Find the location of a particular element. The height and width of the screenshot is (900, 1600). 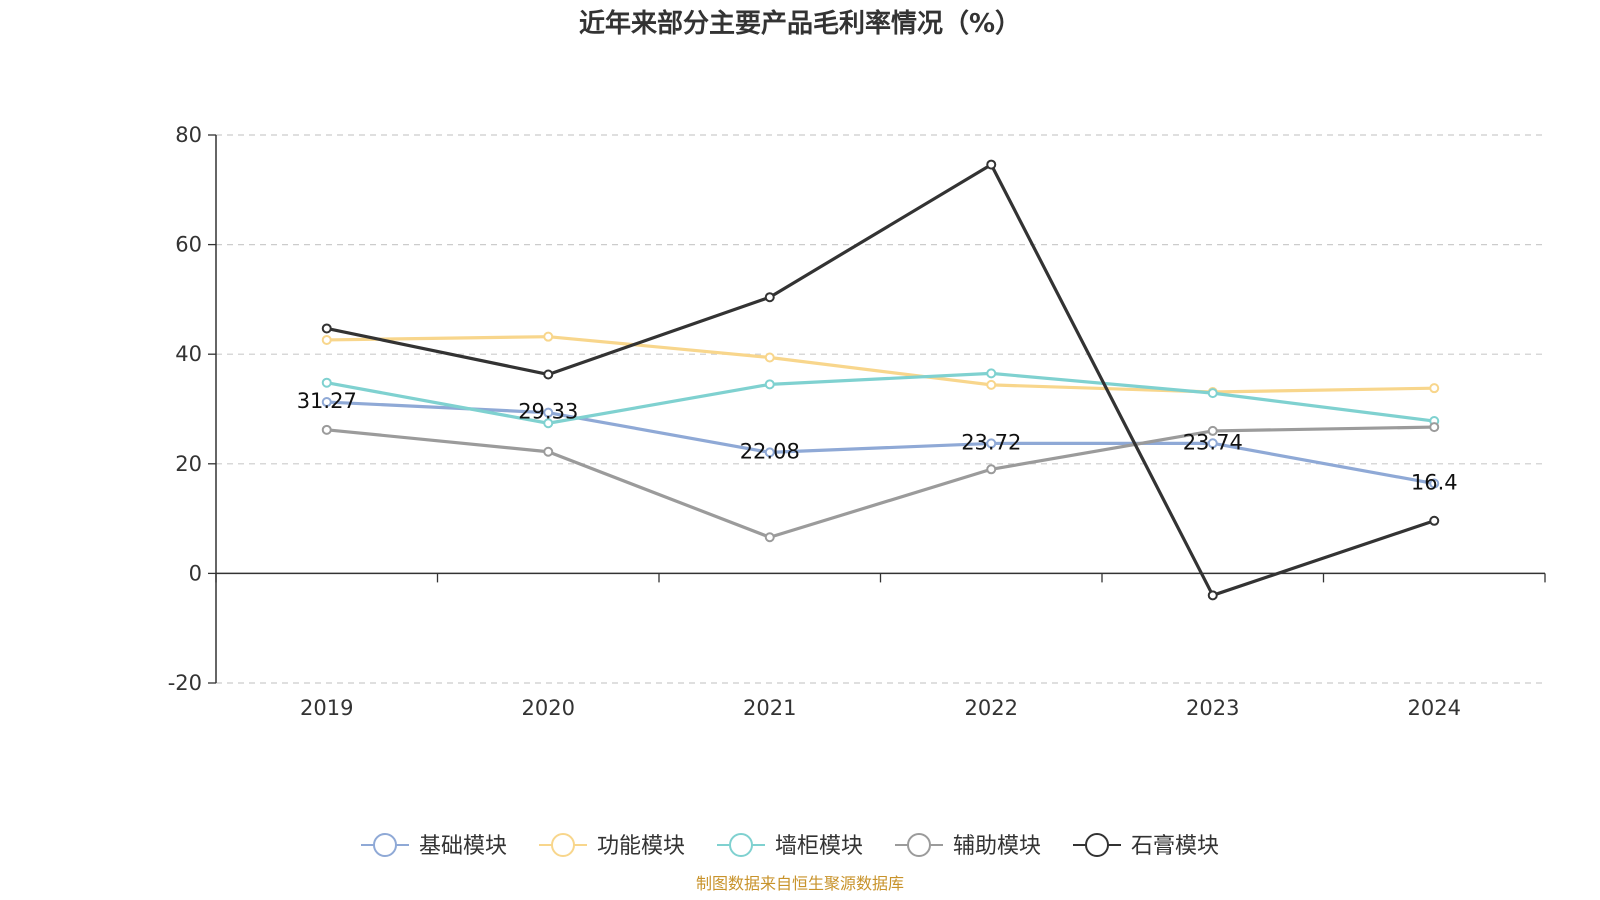

data-label: 22.08 is located at coordinates (770, 451).